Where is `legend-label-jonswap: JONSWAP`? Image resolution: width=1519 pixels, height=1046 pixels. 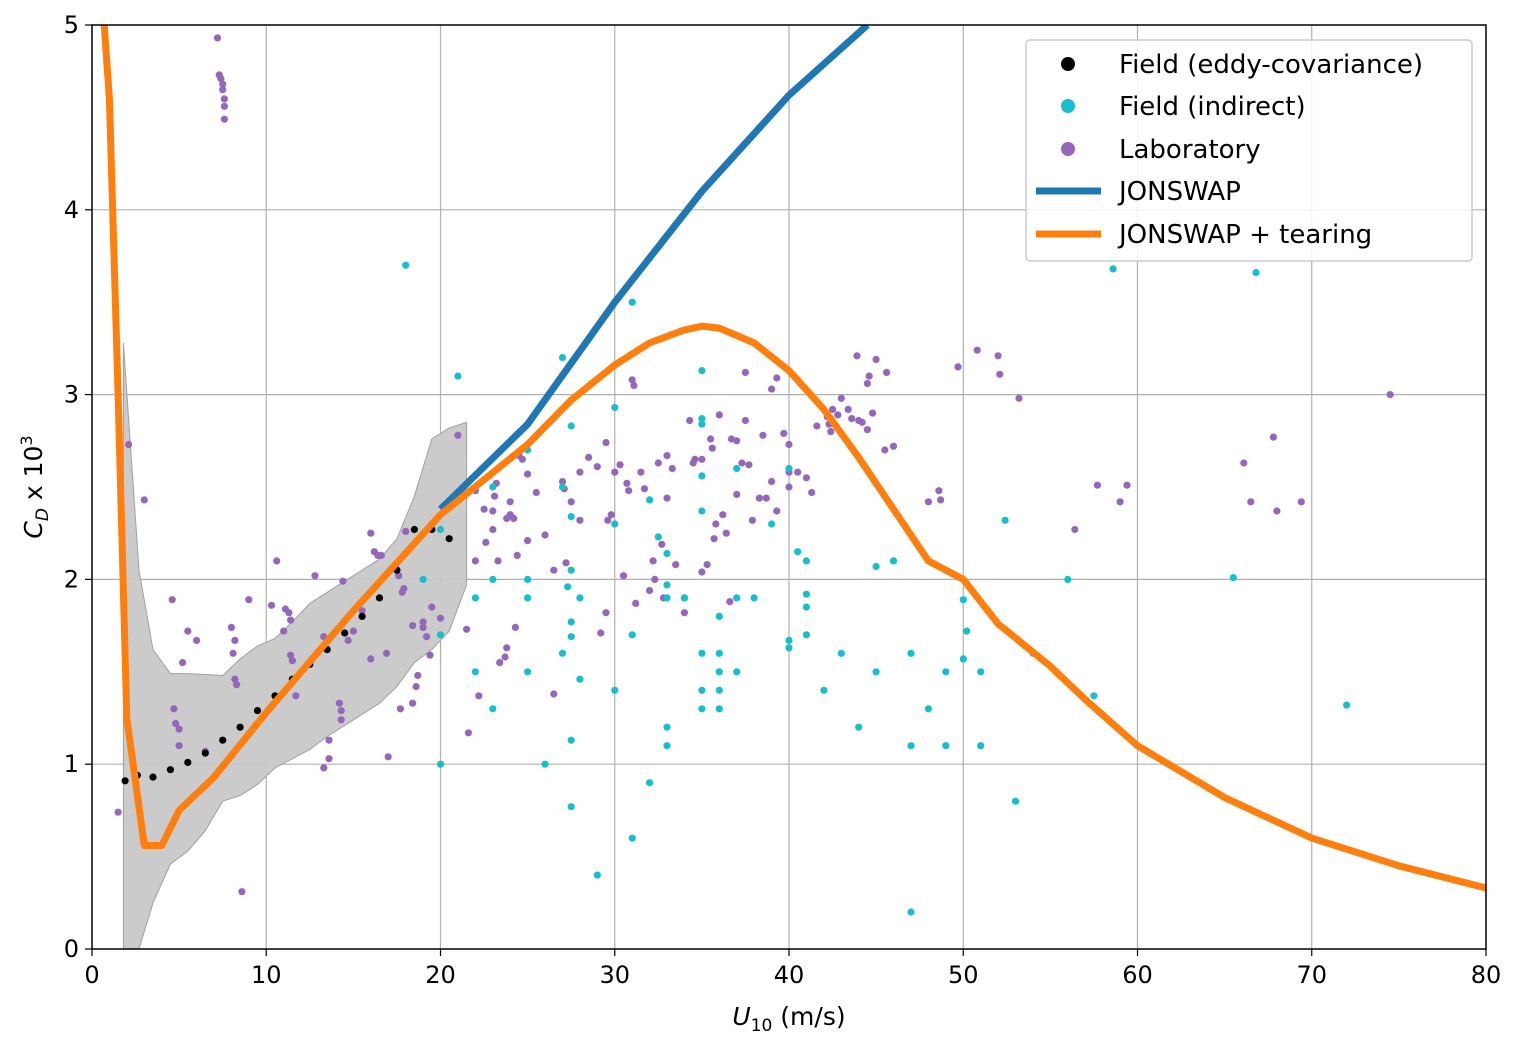
legend-label-jonswap: JONSWAP is located at coordinates (1179, 192).